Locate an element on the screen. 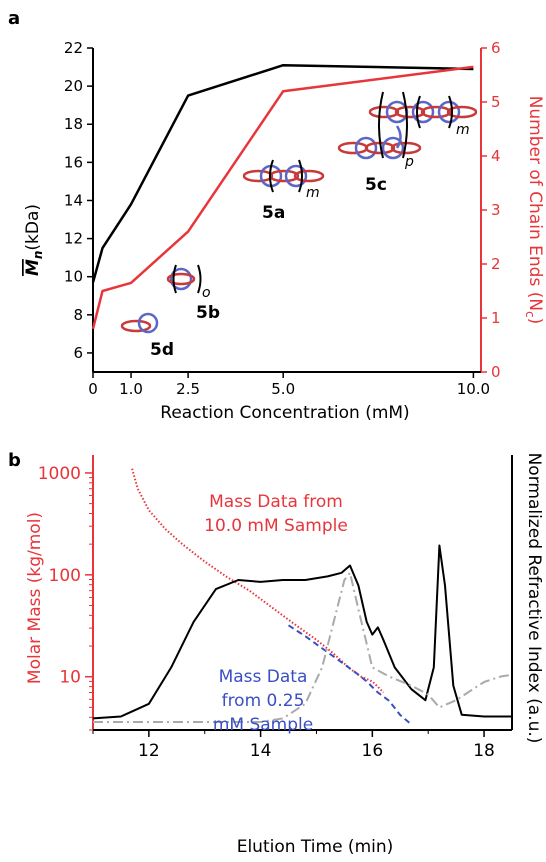 Image resolution: width=546 pixels, height=862 pixels. x-tick-label: 2.5 is located at coordinates (188, 389).